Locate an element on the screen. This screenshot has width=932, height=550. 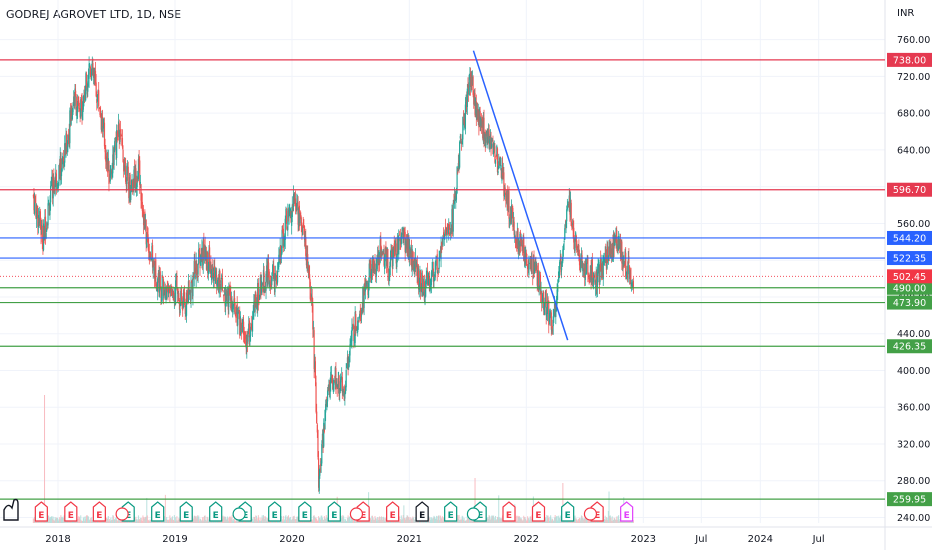
time-tick-label: 2018 is located at coordinates (57, 539).